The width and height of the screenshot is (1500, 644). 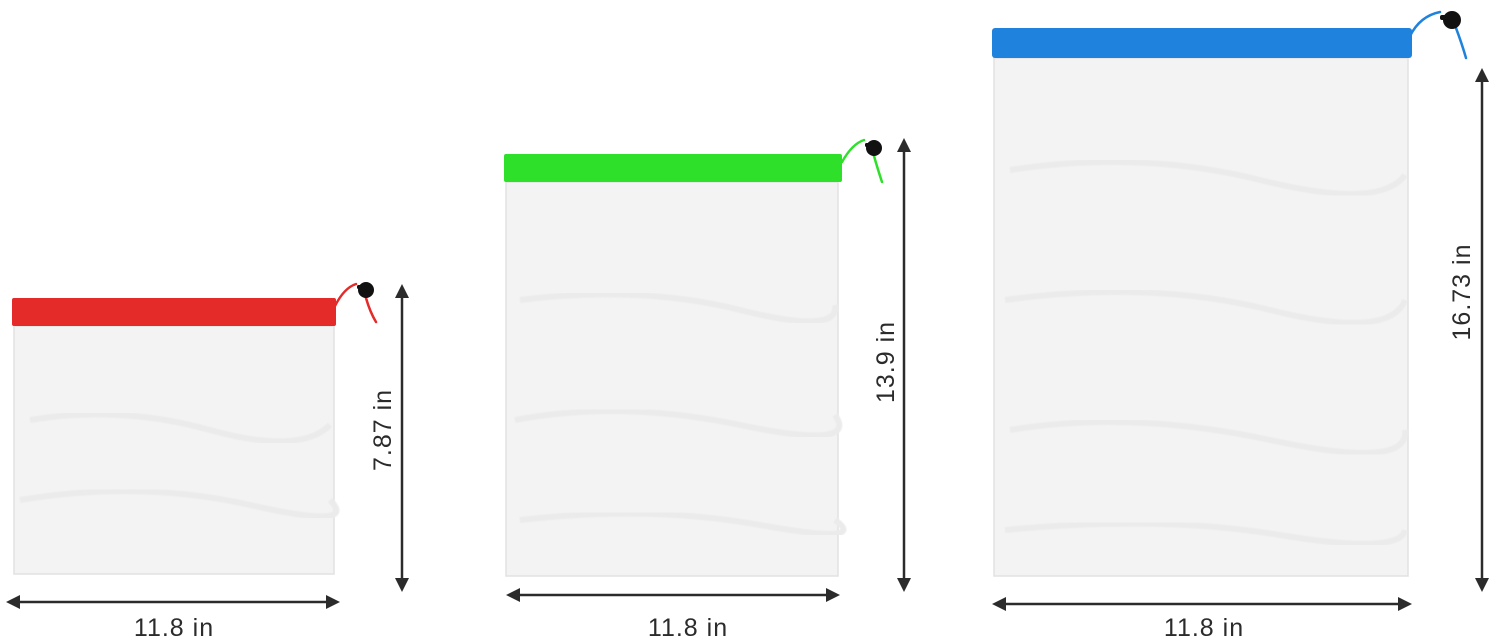 I want to click on small-bag-height-label: 7.87 in, so click(x=383, y=430).